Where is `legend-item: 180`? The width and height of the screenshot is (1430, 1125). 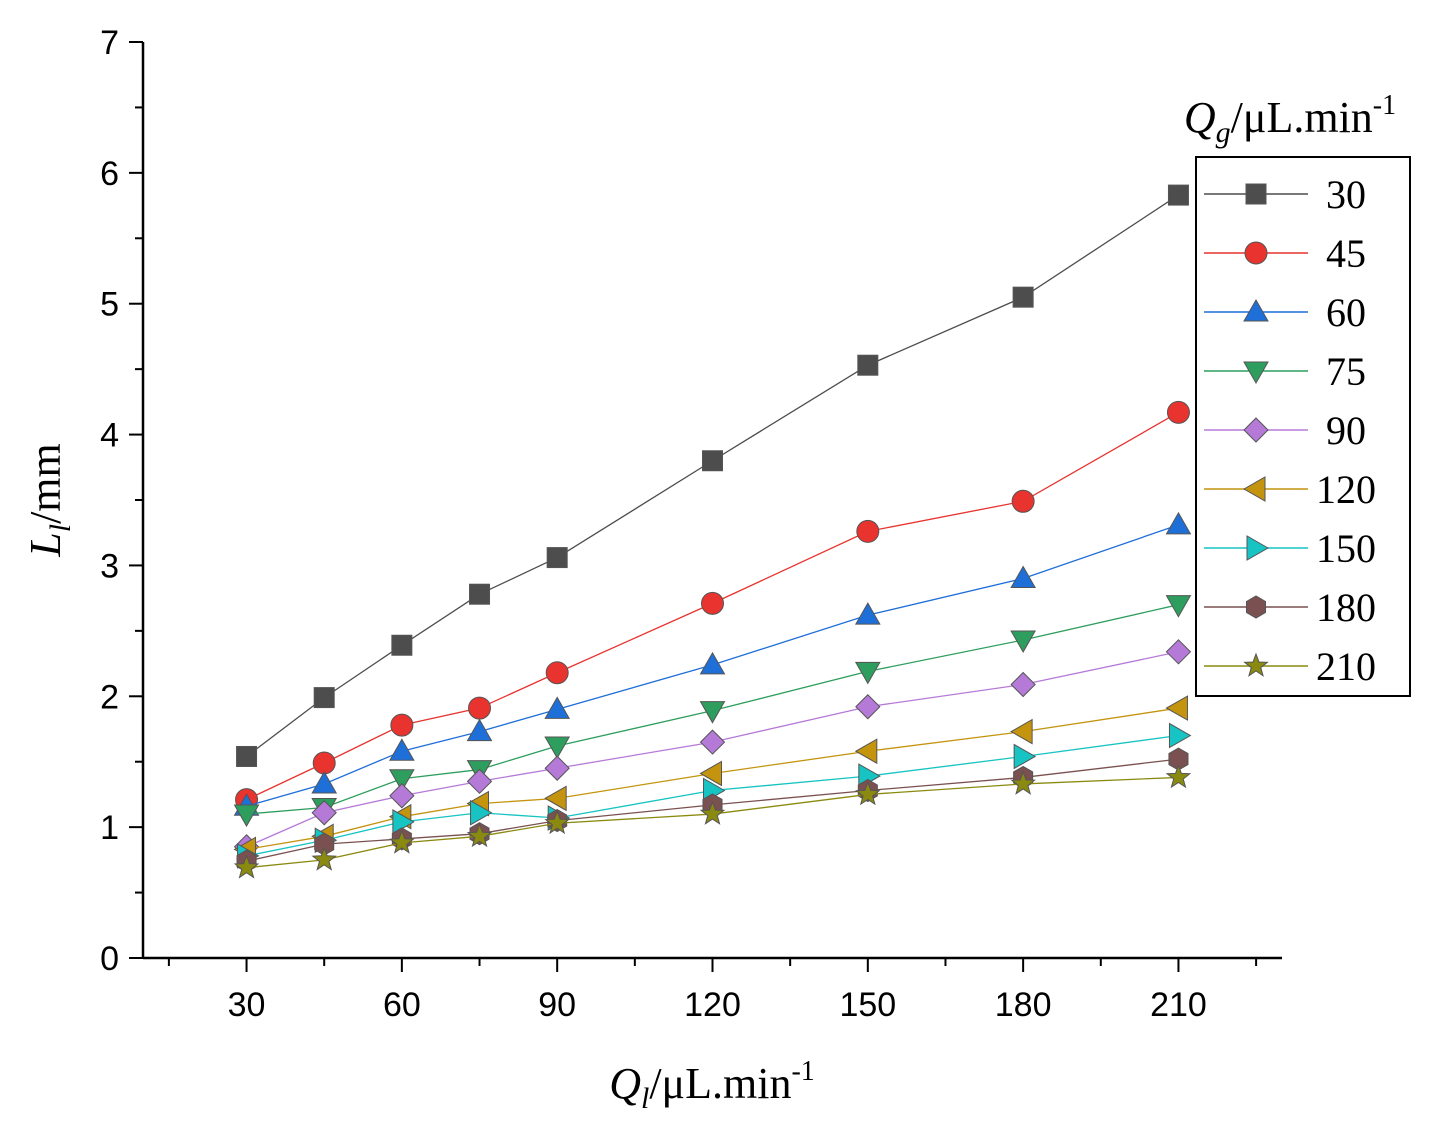 legend-item: 180 is located at coordinates (1290, 607).